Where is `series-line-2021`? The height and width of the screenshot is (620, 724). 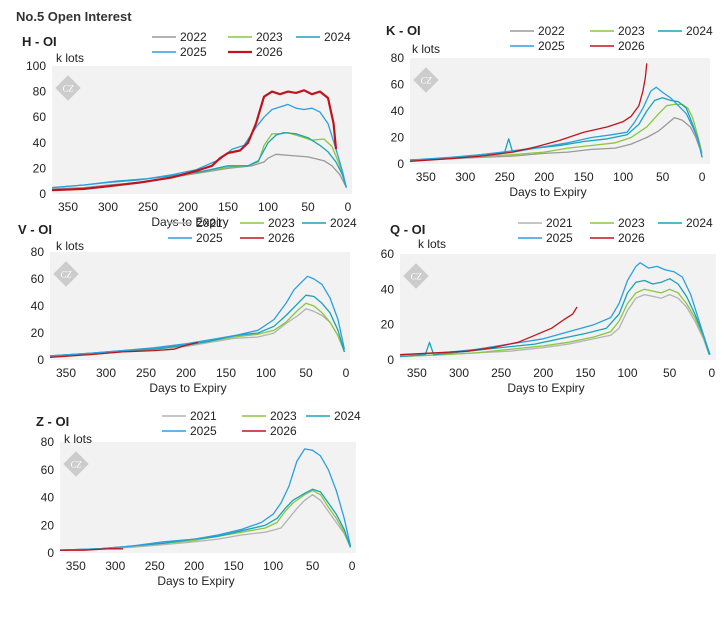
series-line-2021 is located at coordinates (554, 325).